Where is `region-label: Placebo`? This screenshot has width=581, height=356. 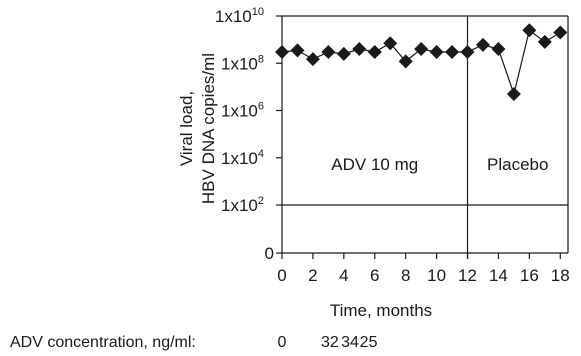
region-label: Placebo is located at coordinates (517, 164).